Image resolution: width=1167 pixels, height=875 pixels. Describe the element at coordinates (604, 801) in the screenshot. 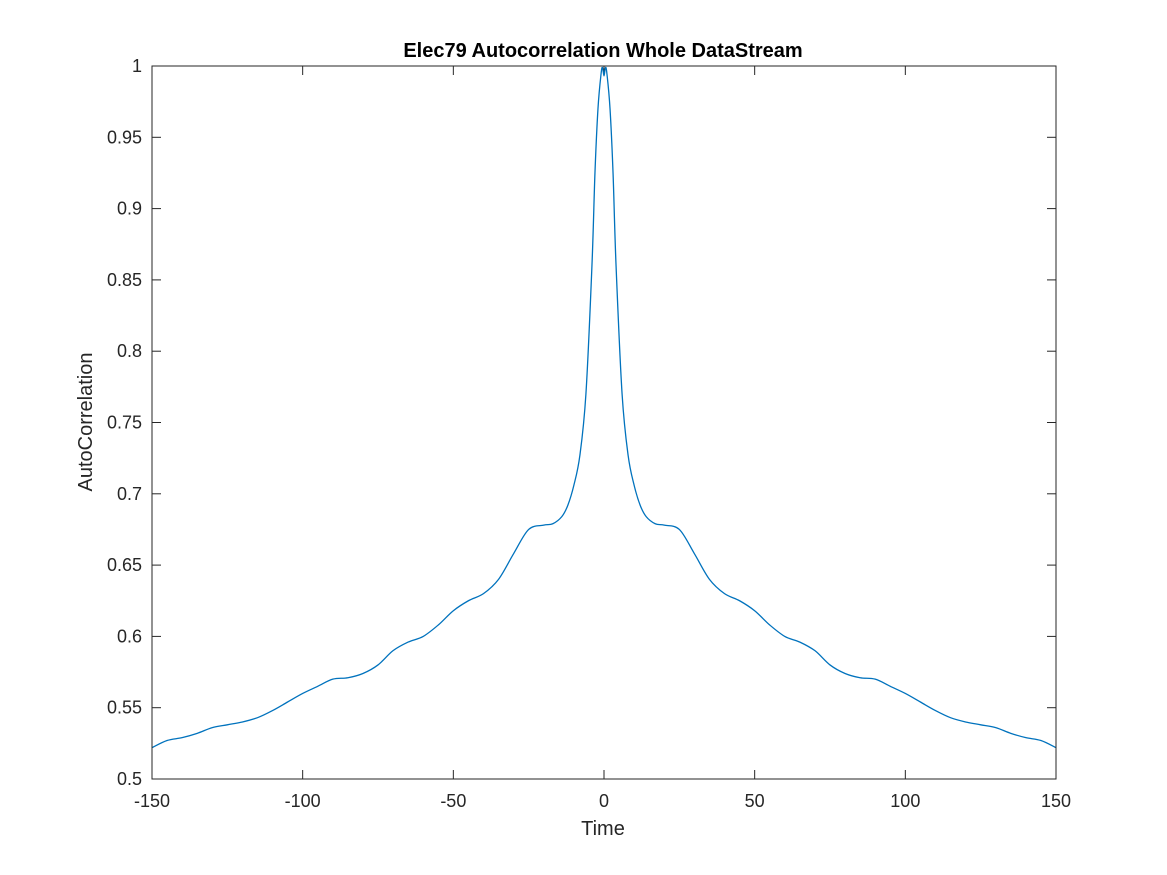

I see `x-tick-label: 0` at that location.